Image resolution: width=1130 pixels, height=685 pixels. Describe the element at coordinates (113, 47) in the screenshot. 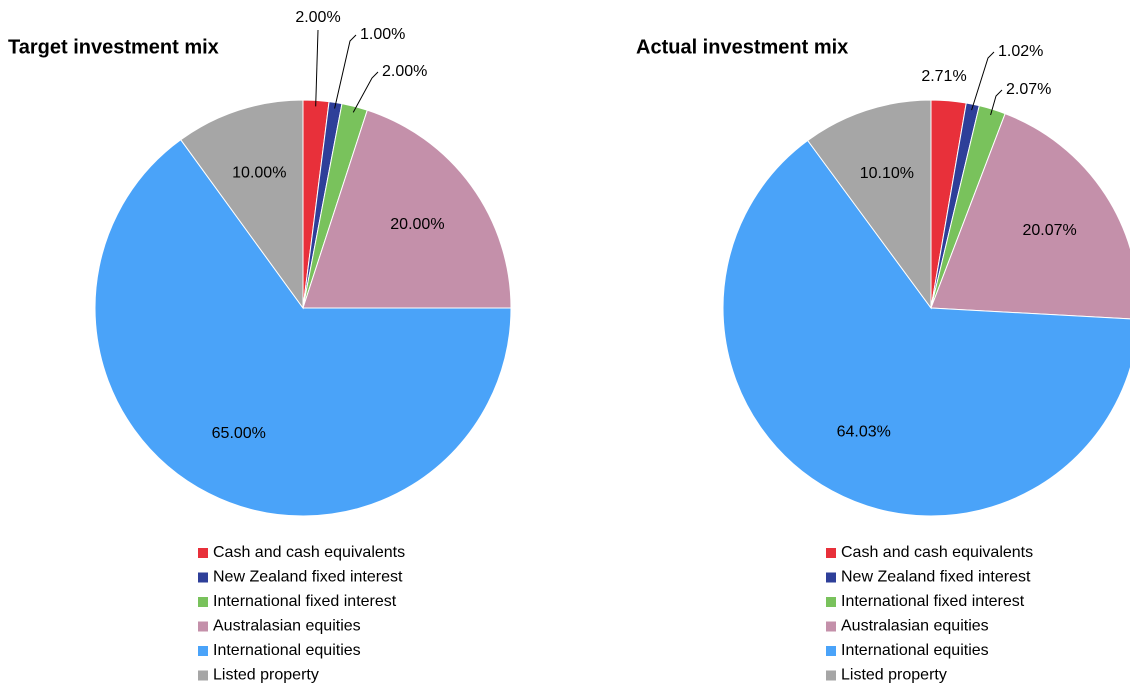

I see `chart-title: Target investment mix` at that location.